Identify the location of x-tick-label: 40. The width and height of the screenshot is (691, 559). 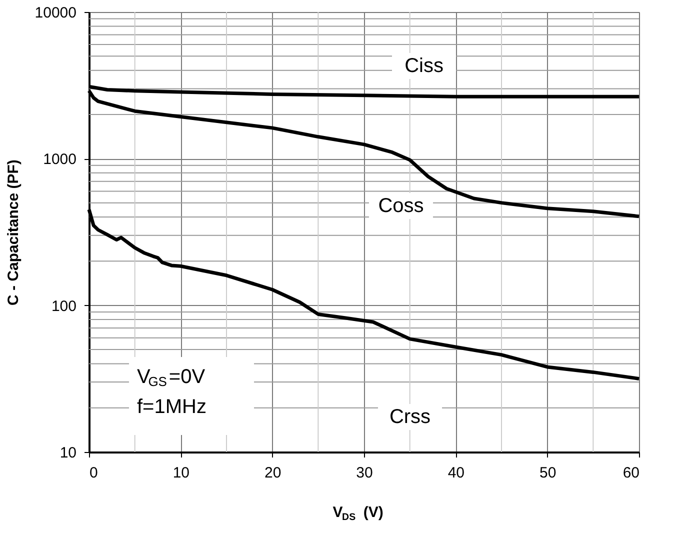
(456, 473).